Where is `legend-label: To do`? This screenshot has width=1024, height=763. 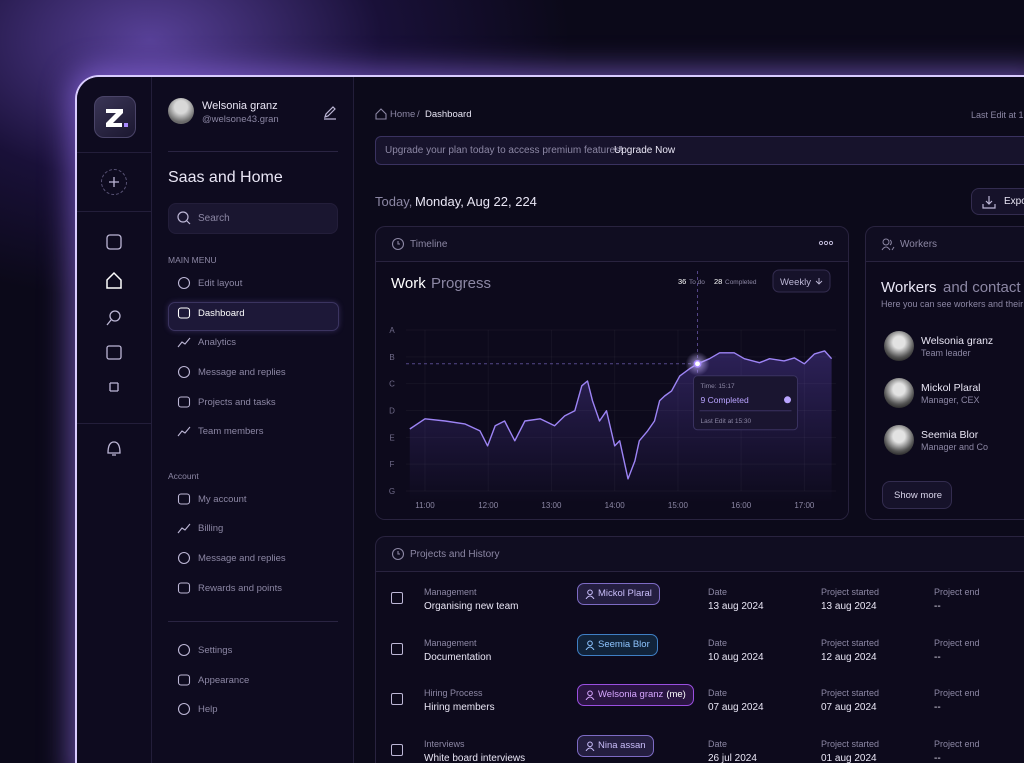 legend-label: To do is located at coordinates (697, 282).